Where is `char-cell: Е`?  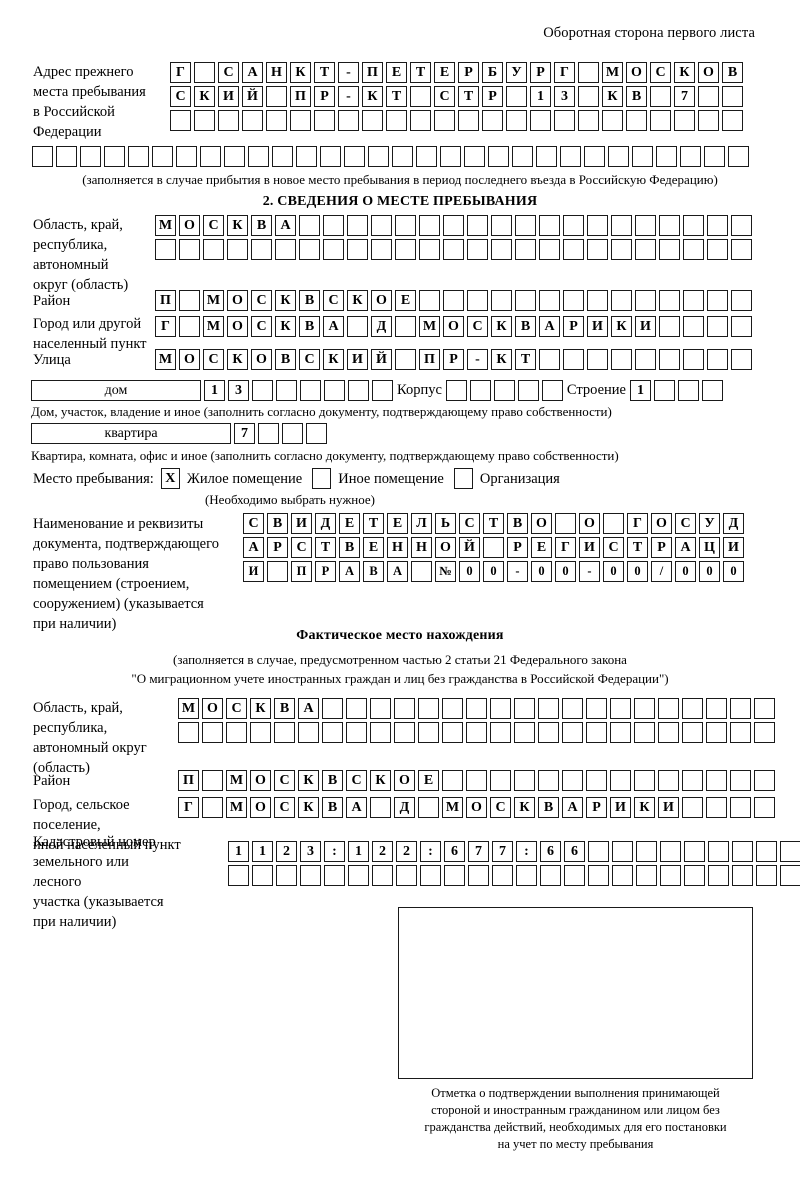
char-cell: Е is located at coordinates (541, 547).